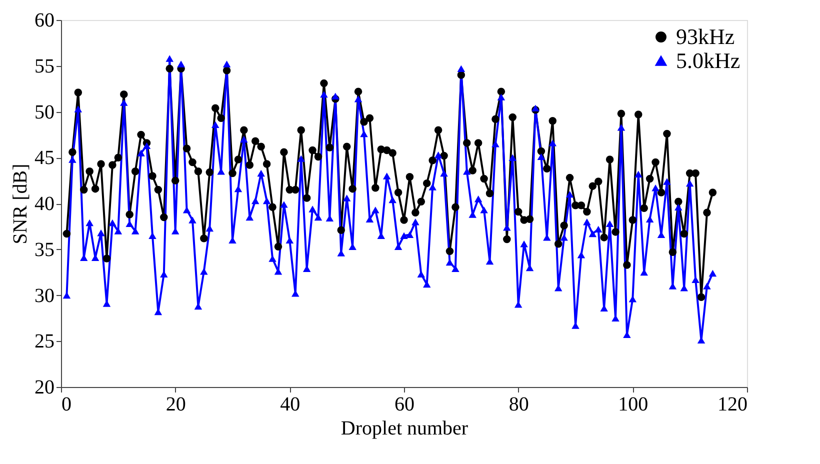  What do you see at coordinates (44, 204) in the screenshot?
I see `y-tick-label: 40` at bounding box center [44, 204].